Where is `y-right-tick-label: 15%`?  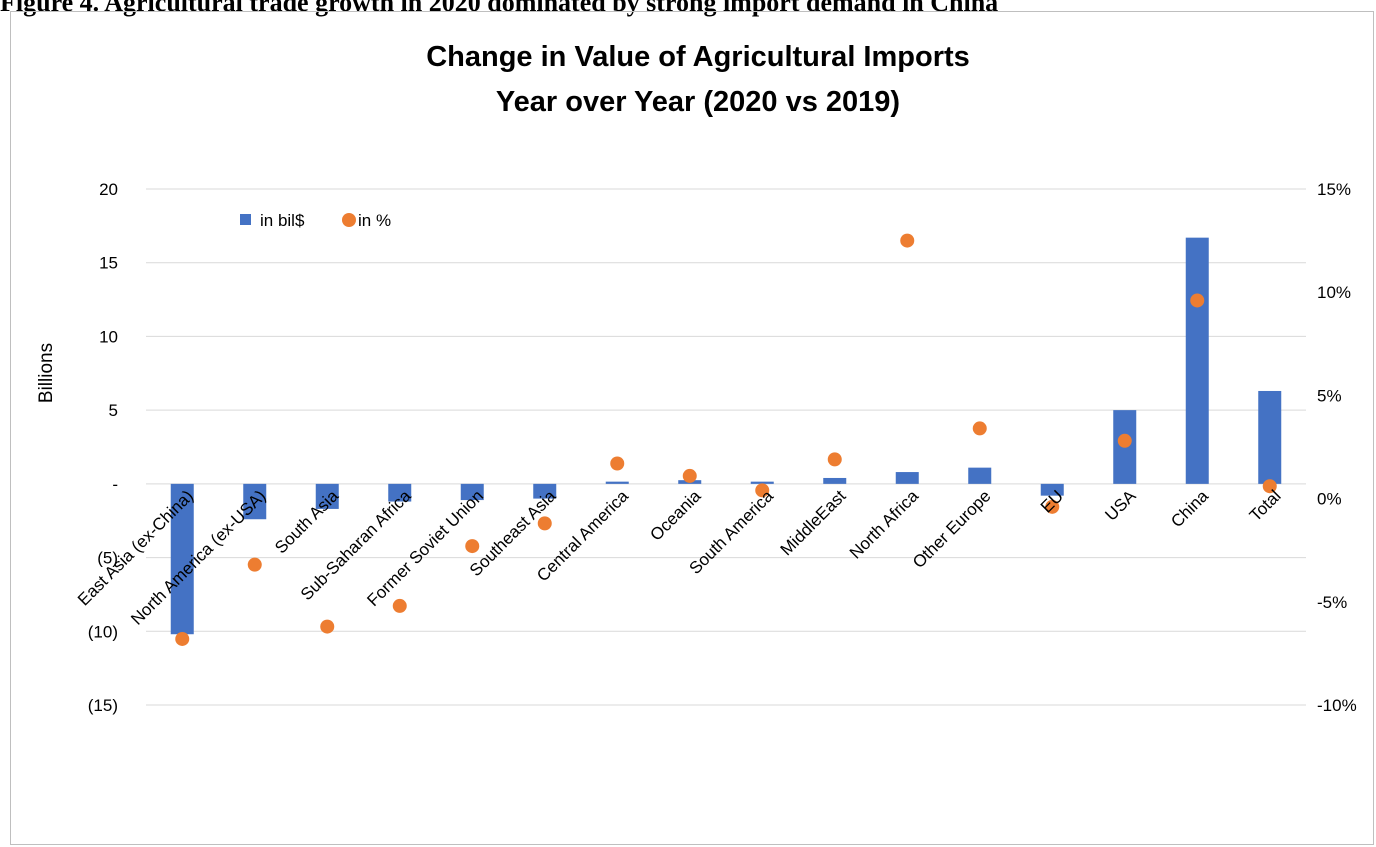
y-right-tick-label: 15% is located at coordinates (1334, 189).